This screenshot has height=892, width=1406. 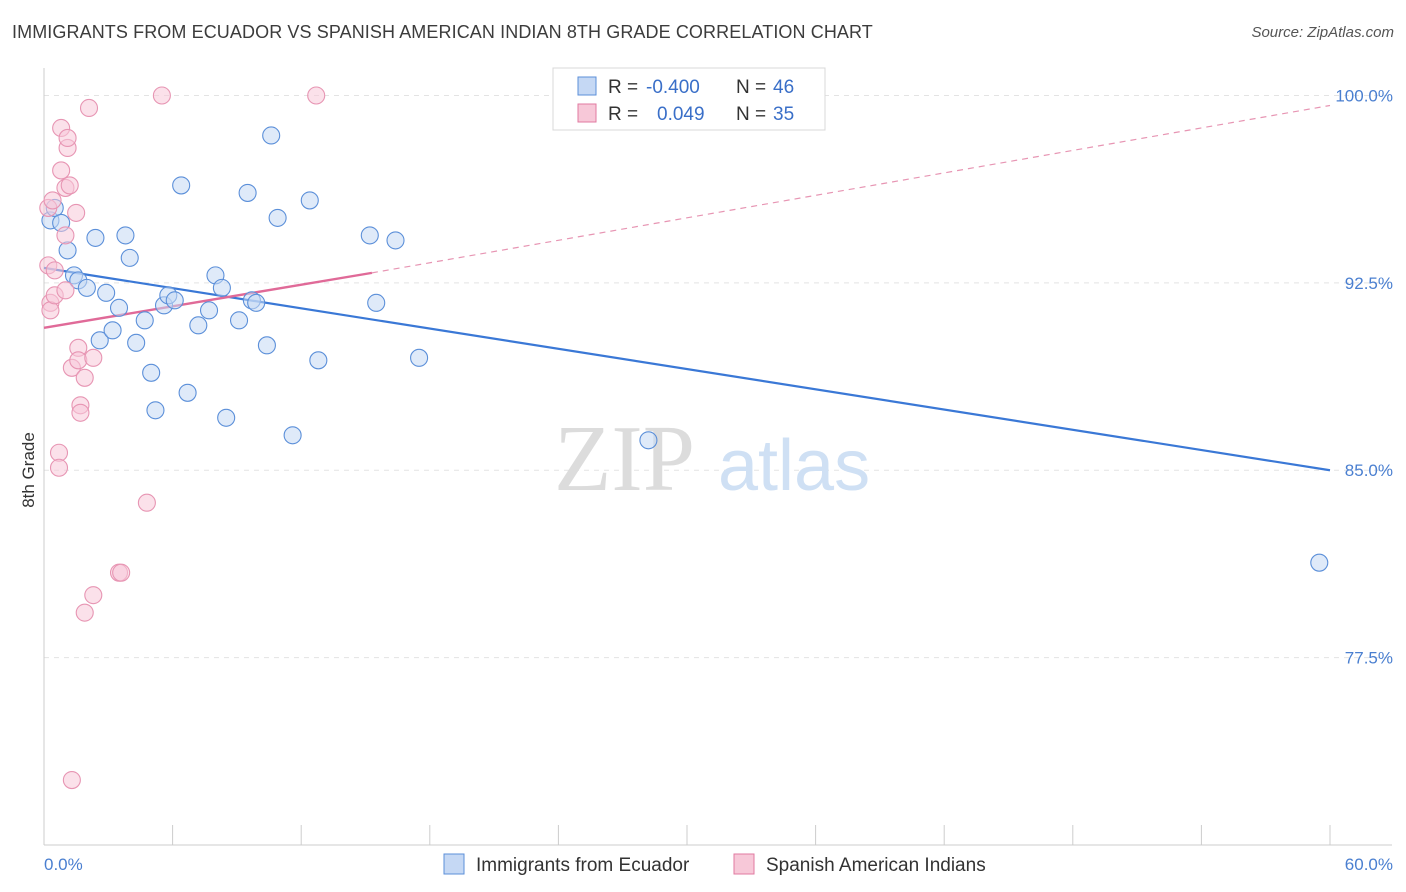 I want to click on y-tick-label-2: 92.5%, so click(x=1369, y=283).